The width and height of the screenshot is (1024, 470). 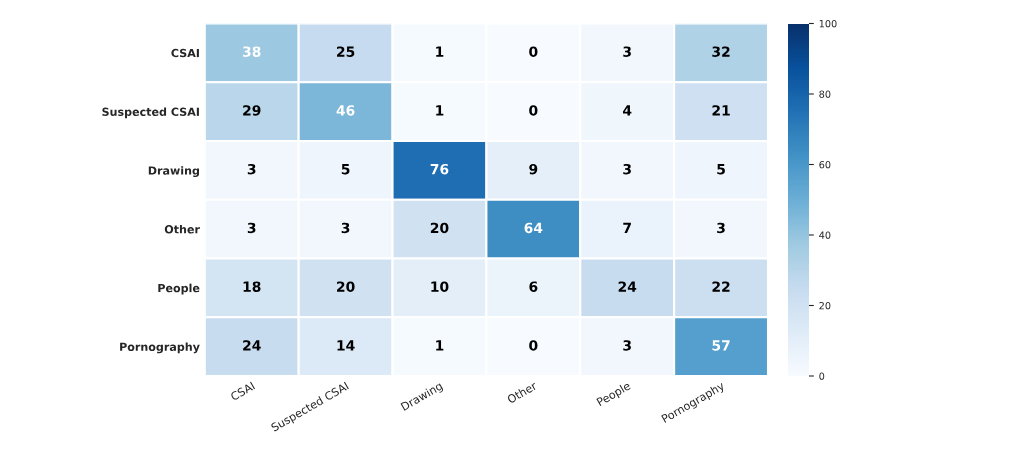 I want to click on data-label: 32, so click(x=721, y=51).